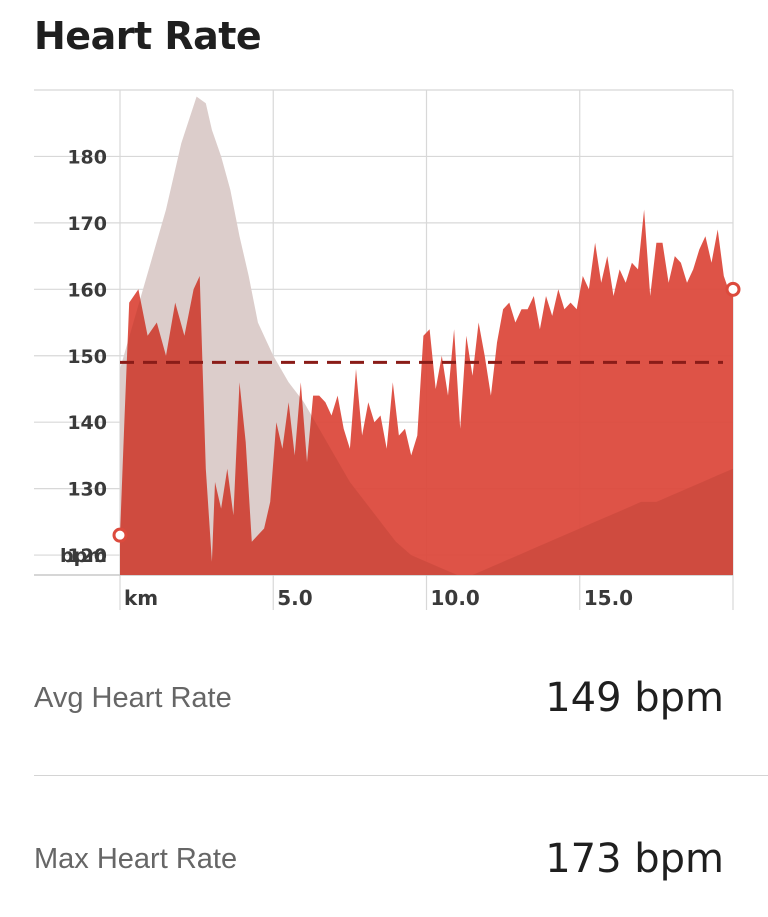  Describe the element at coordinates (294, 598) in the screenshot. I see `x-tick-label-5.0: 5.0` at that location.